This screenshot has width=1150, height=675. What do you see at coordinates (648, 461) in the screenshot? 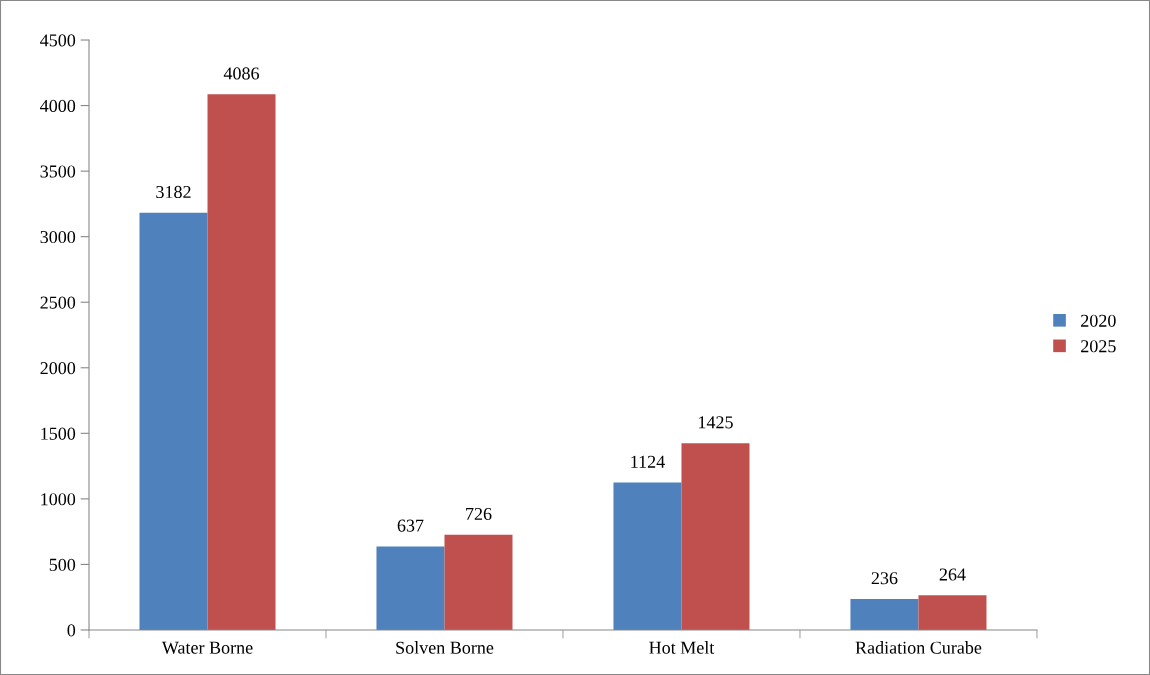
I see `data-label: 1124` at bounding box center [648, 461].